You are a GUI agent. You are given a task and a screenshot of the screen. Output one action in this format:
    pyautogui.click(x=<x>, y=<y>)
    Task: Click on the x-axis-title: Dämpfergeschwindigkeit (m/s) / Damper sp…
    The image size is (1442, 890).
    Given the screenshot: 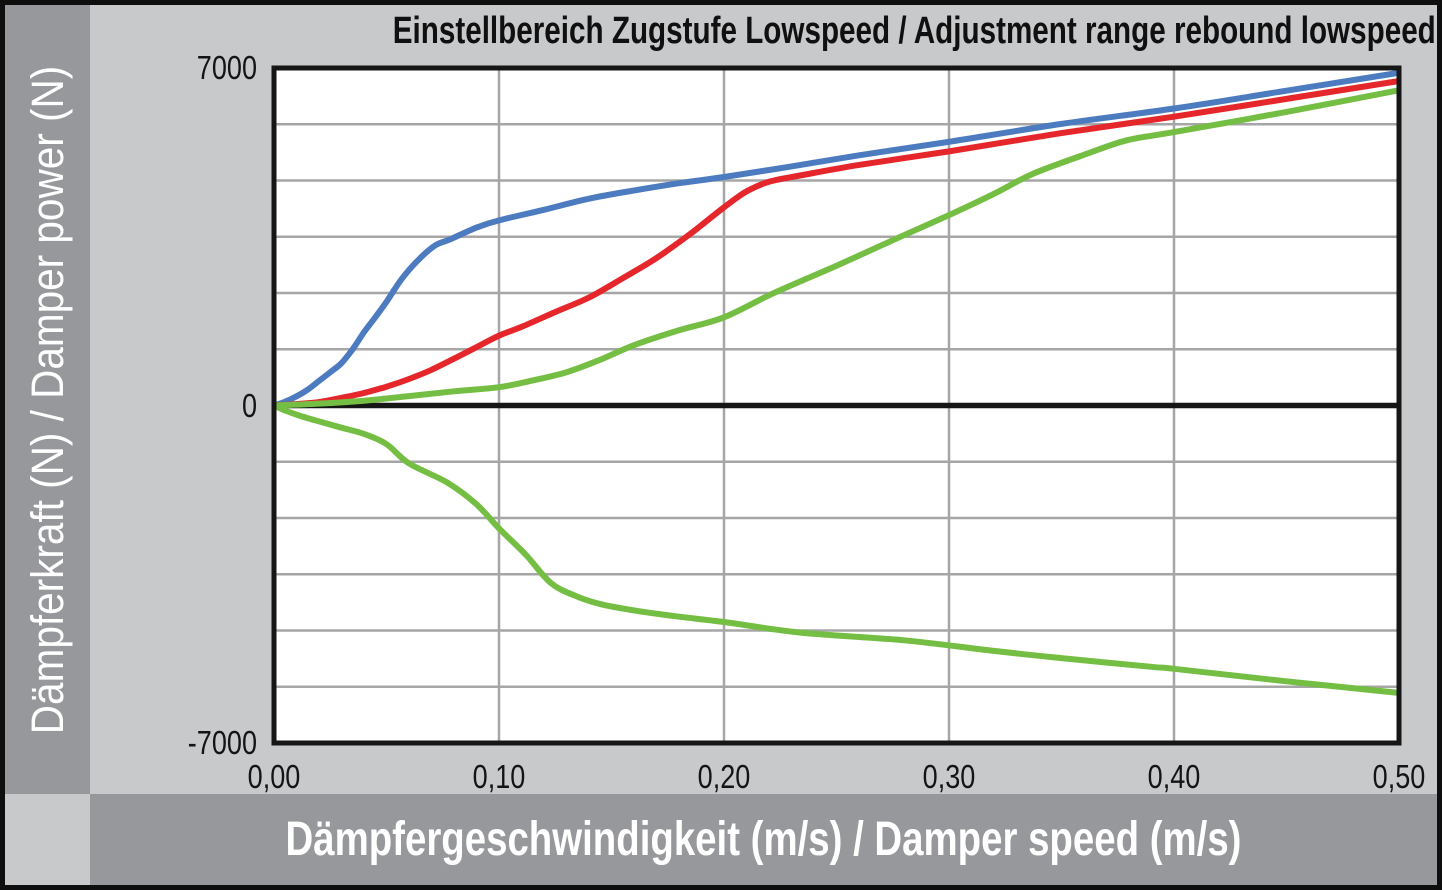 What is the action you would take?
    pyautogui.click(x=763, y=839)
    